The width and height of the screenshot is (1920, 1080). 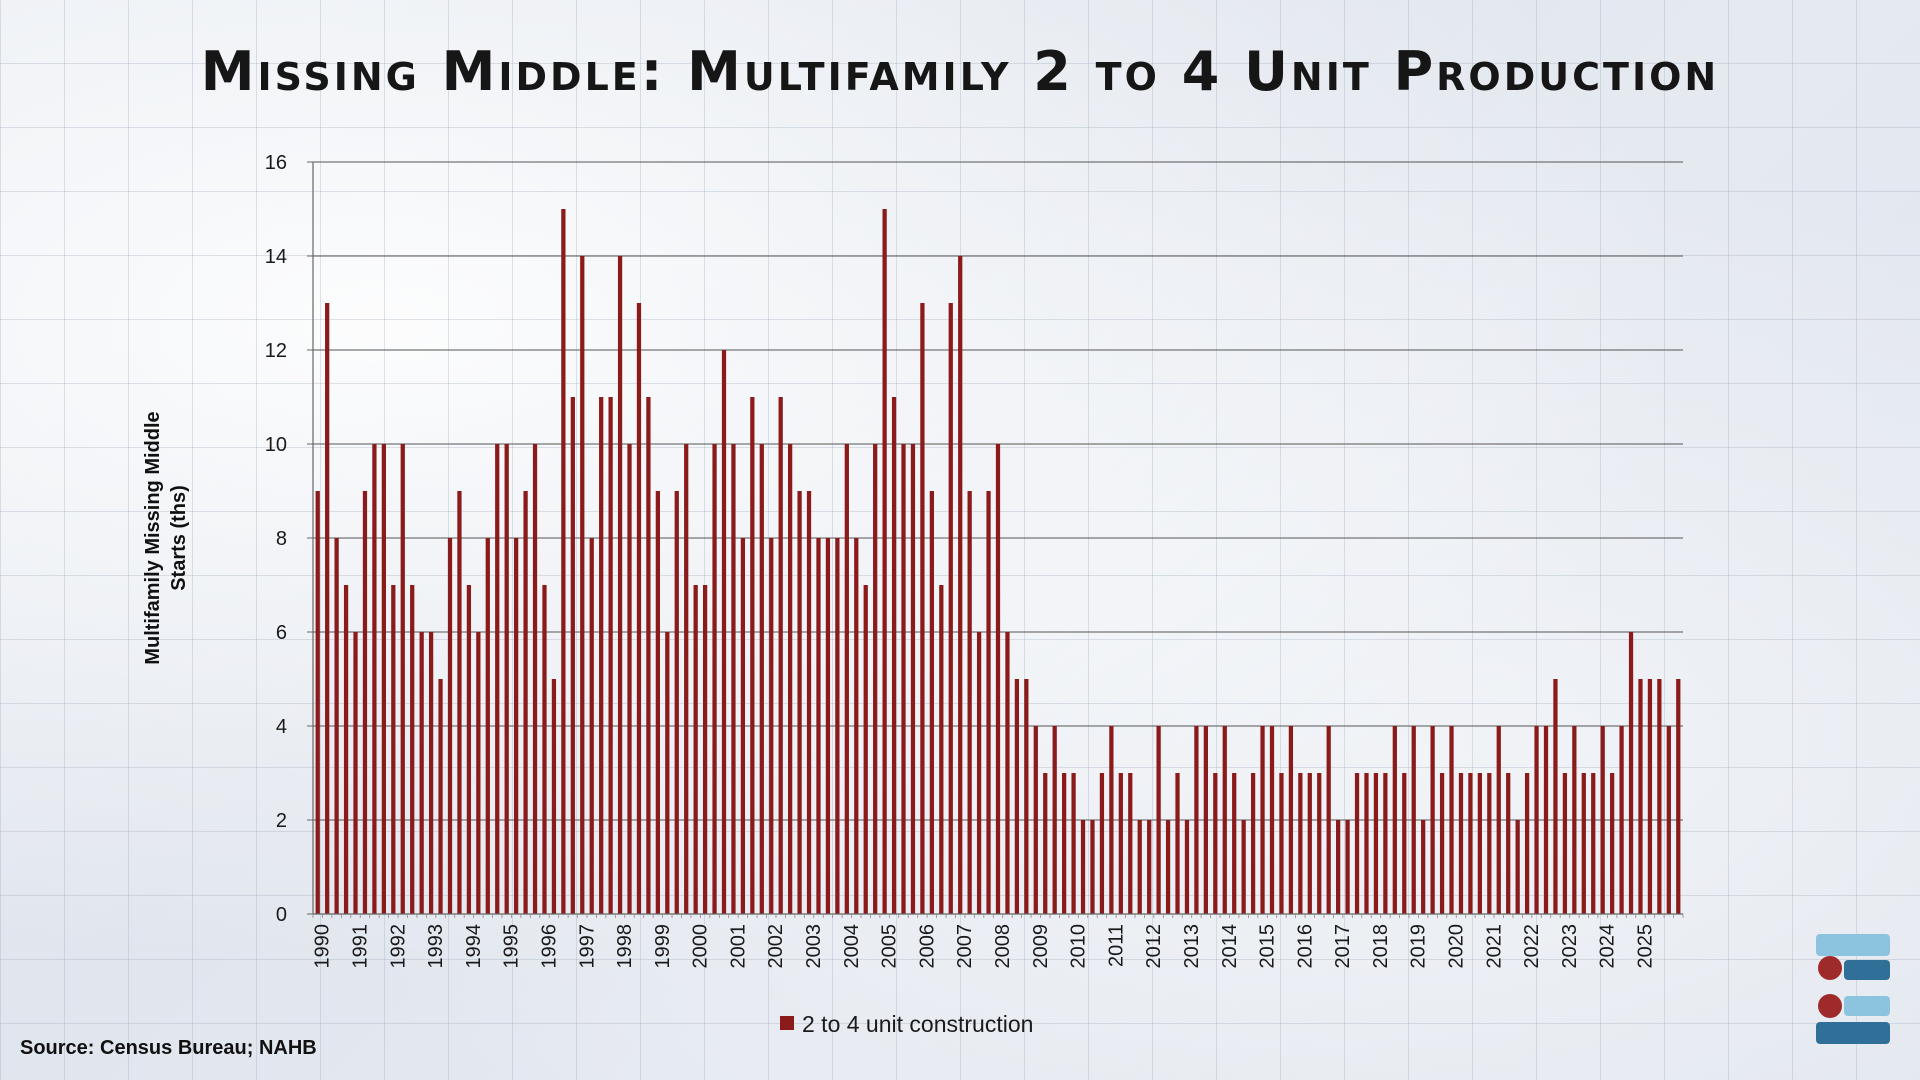 What do you see at coordinates (1532, 946) in the screenshot?
I see `x-tick-label: 2022` at bounding box center [1532, 946].